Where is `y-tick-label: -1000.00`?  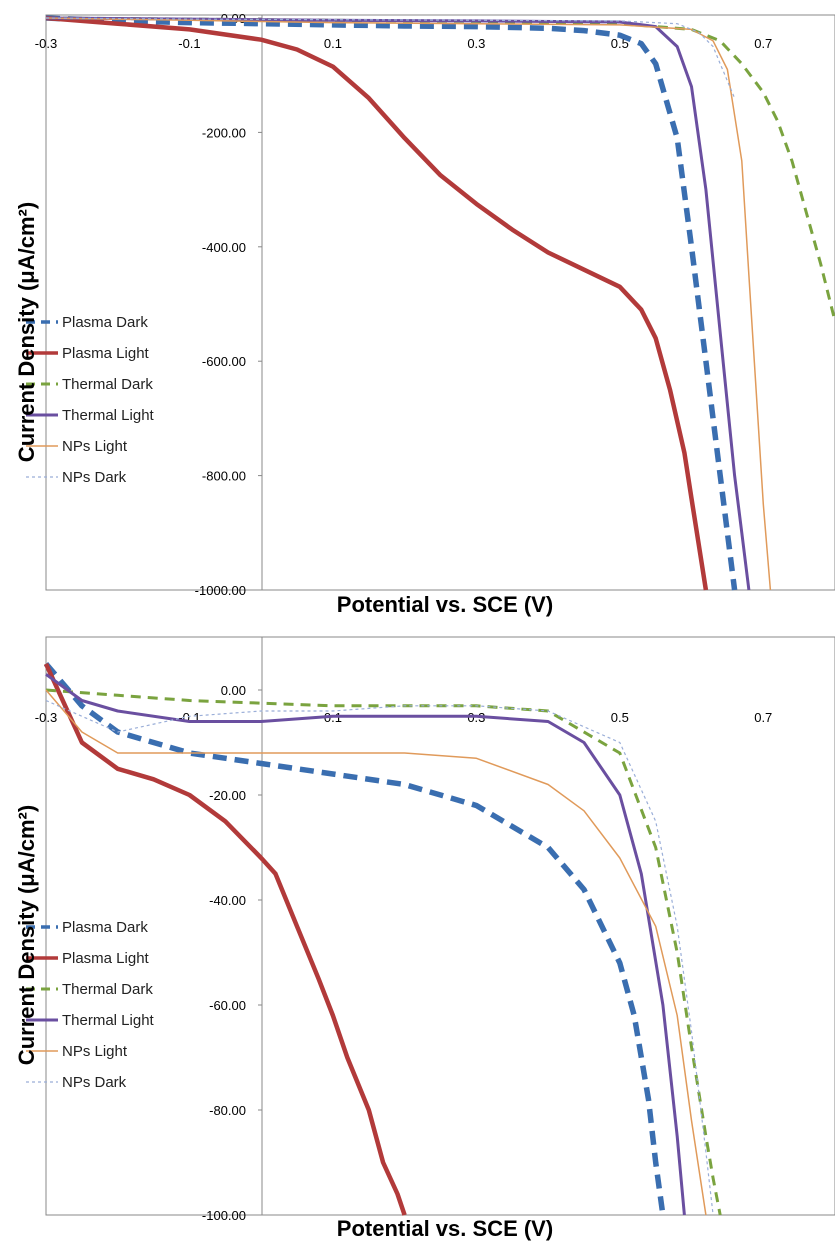 y-tick-label: -1000.00 is located at coordinates (220, 590).